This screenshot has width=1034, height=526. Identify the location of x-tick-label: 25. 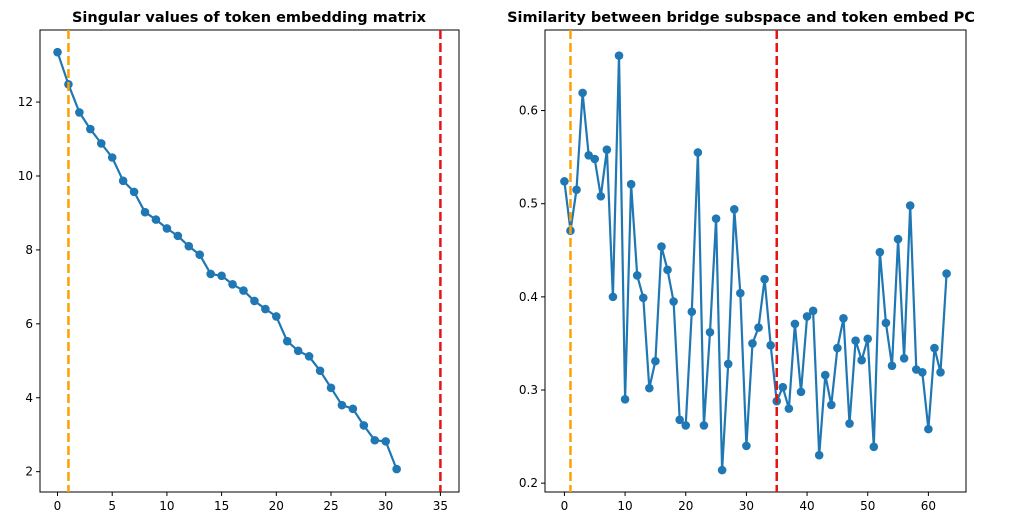
(330, 506).